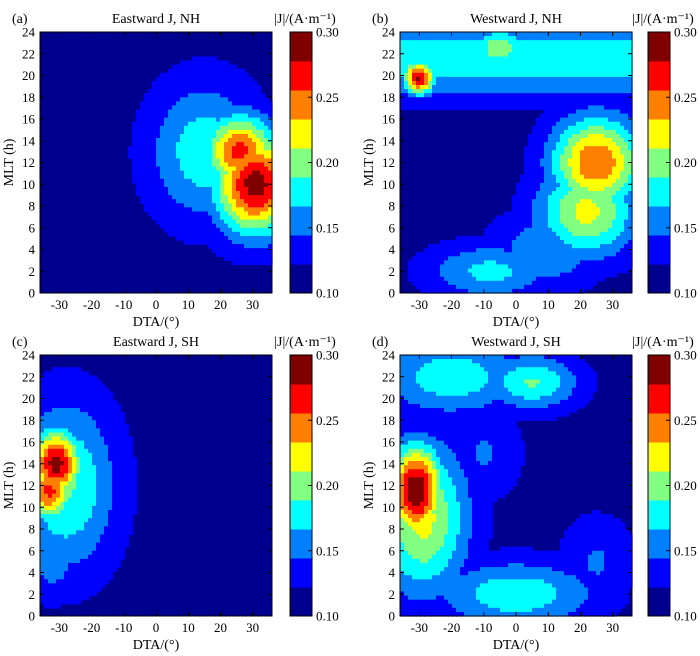  What do you see at coordinates (91, 304) in the screenshot?
I see `x-tick-label: -20` at bounding box center [91, 304].